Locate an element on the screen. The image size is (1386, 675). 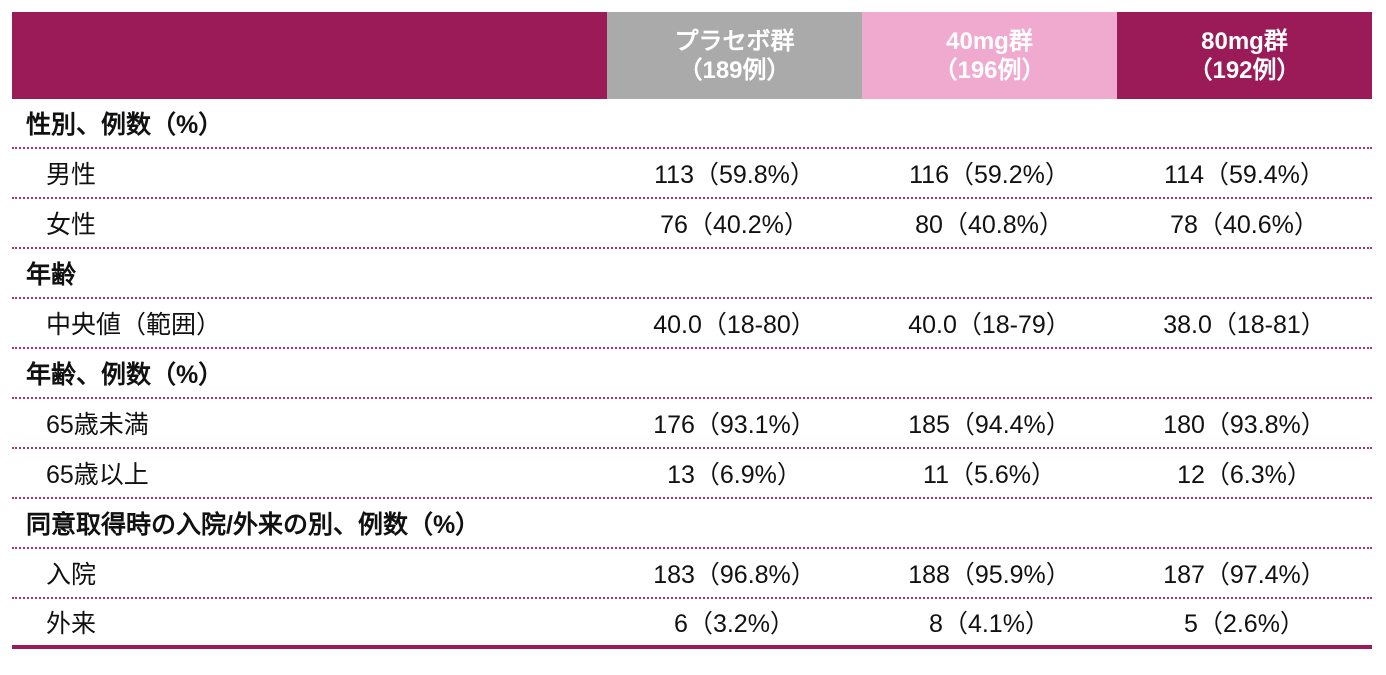
header-40mg: 40mg群 （196例） is located at coordinates (989, 55).